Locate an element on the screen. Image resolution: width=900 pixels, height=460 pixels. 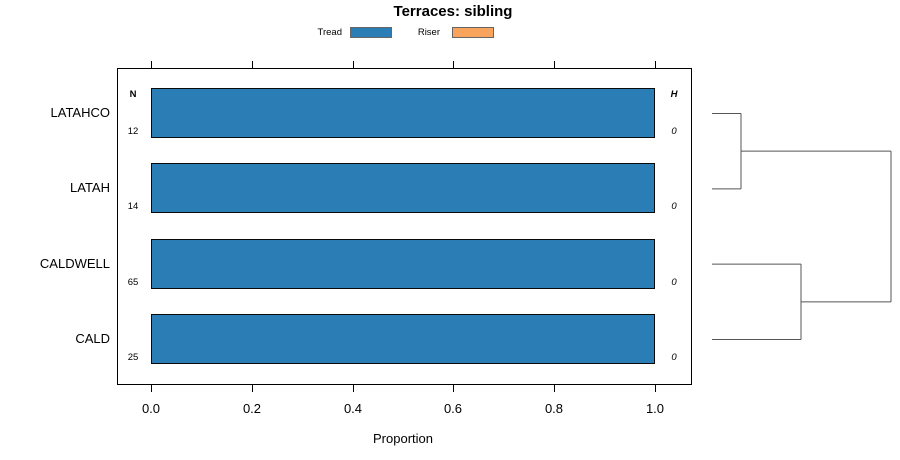
legend-label-riser: Riser is located at coordinates (428, 32).